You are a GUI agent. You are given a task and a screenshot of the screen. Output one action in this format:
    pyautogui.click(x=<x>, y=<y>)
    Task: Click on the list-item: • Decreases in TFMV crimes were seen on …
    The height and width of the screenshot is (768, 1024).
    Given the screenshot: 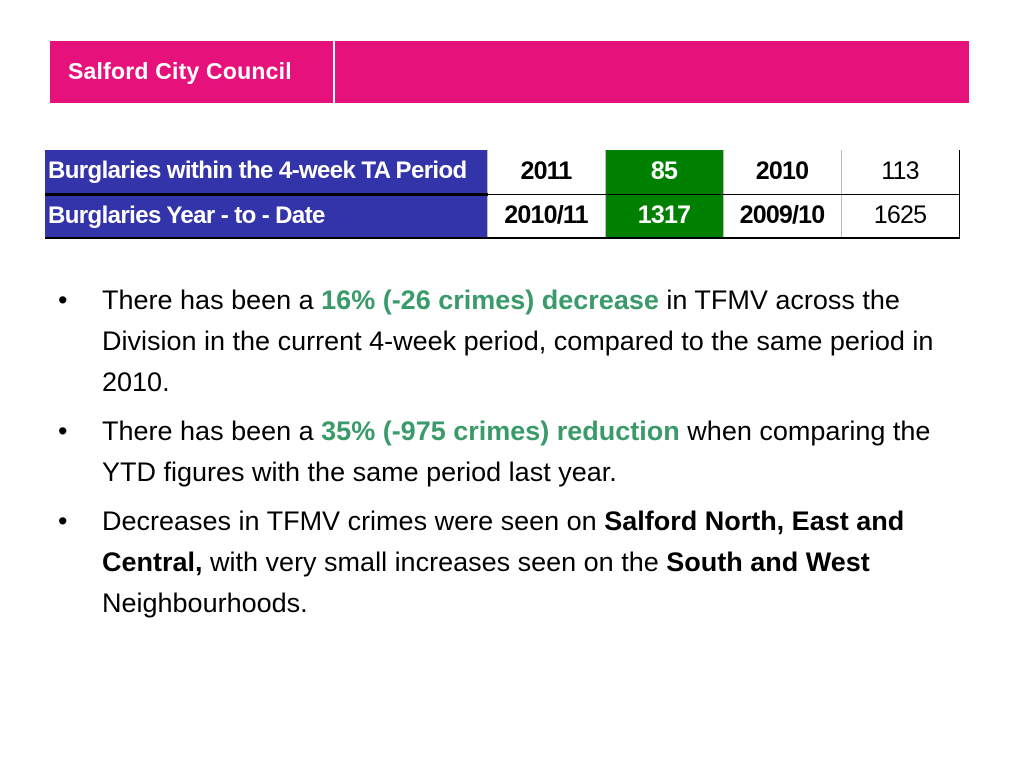 What is the action you would take?
    pyautogui.click(x=508, y=562)
    